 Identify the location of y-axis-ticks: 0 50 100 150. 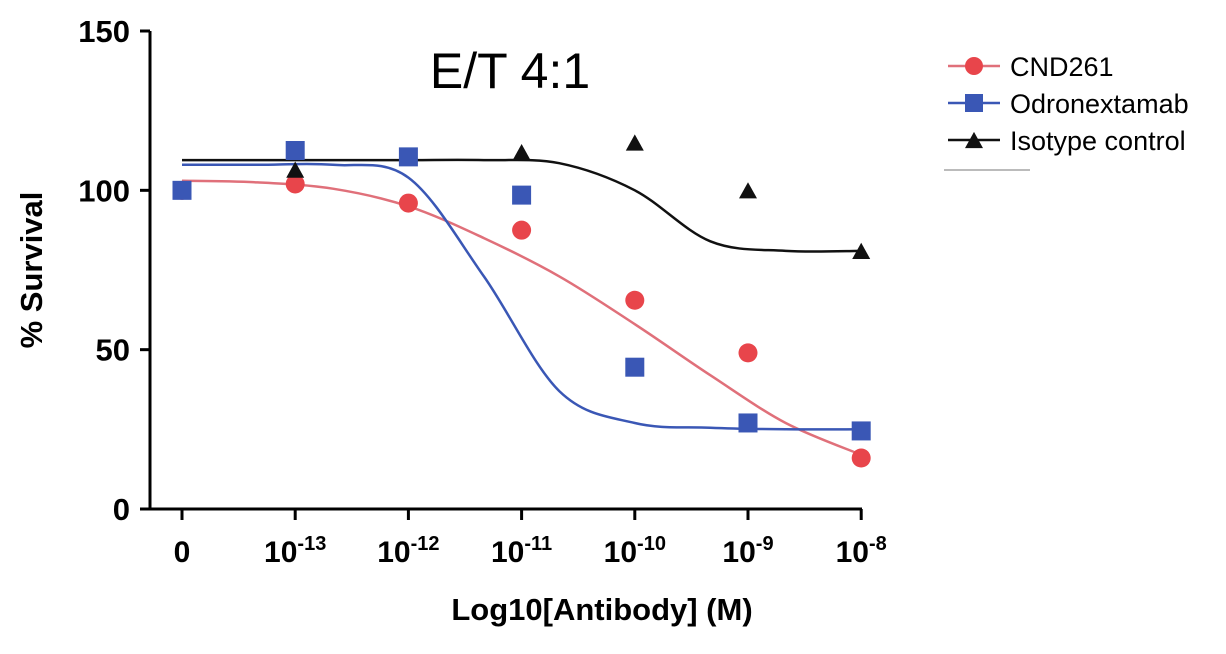
(114, 270).